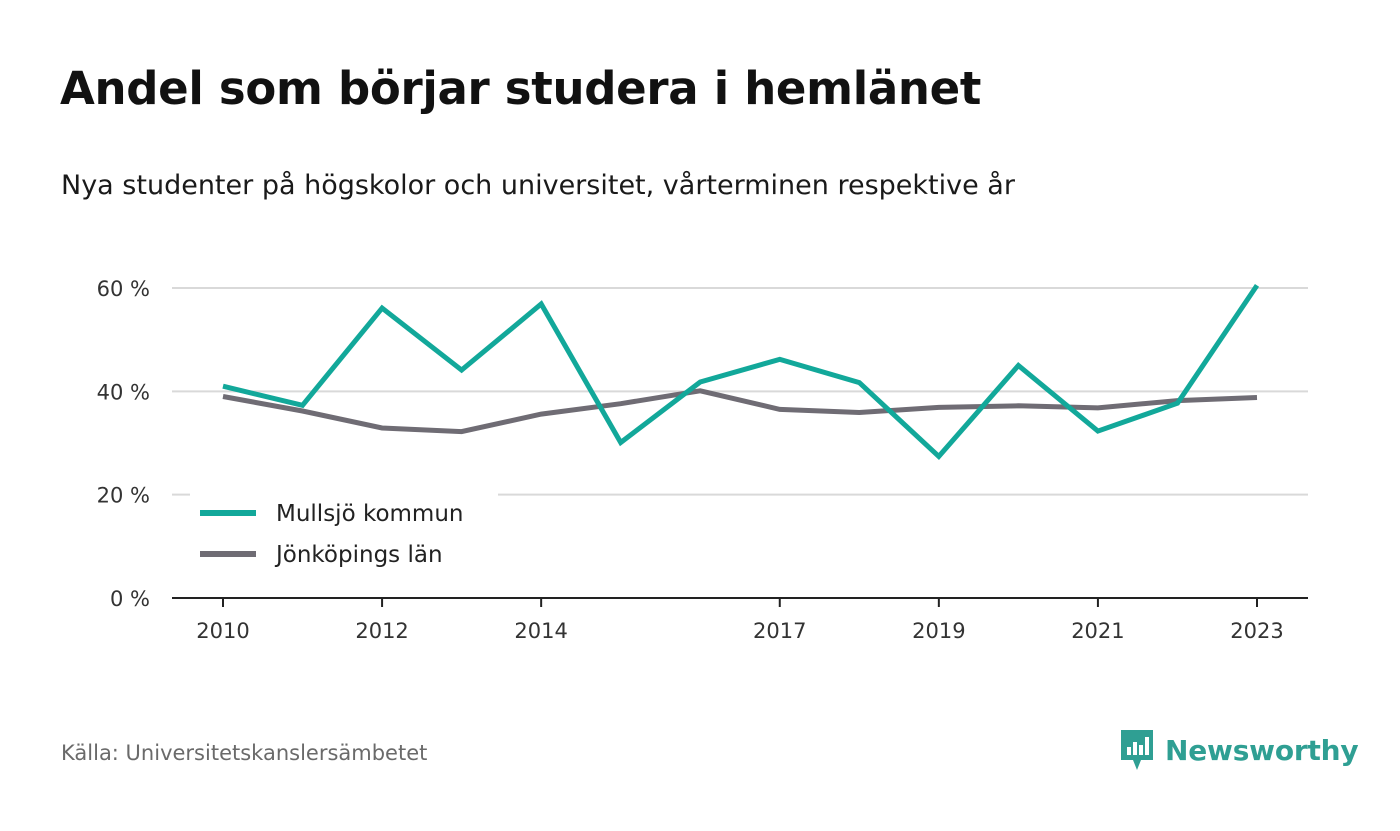 This screenshot has width=1400, height=831. What do you see at coordinates (1097, 631) in the screenshot?
I see `x-tick-label: 2021` at bounding box center [1097, 631].